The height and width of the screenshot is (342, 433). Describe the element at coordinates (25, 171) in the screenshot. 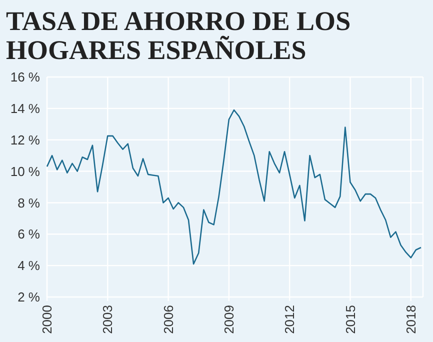

I see `y-tick-label: 10 %` at that location.